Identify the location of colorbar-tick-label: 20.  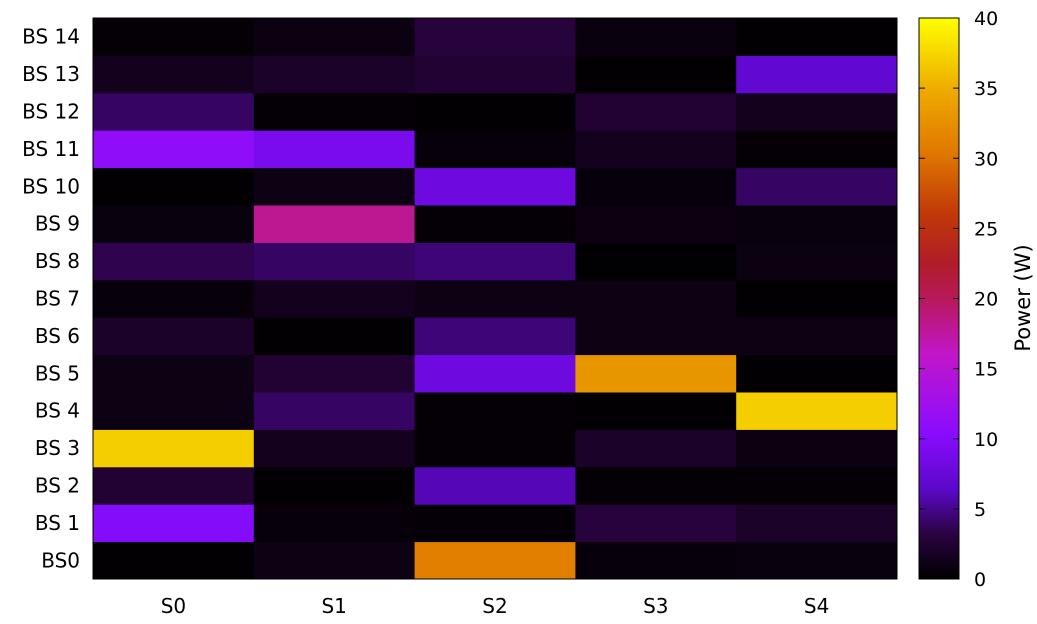
(986, 300).